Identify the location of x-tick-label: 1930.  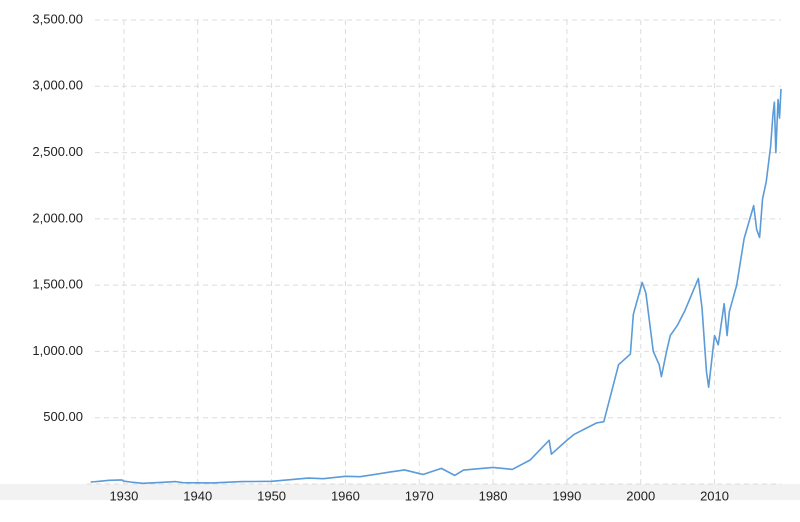
(123, 495).